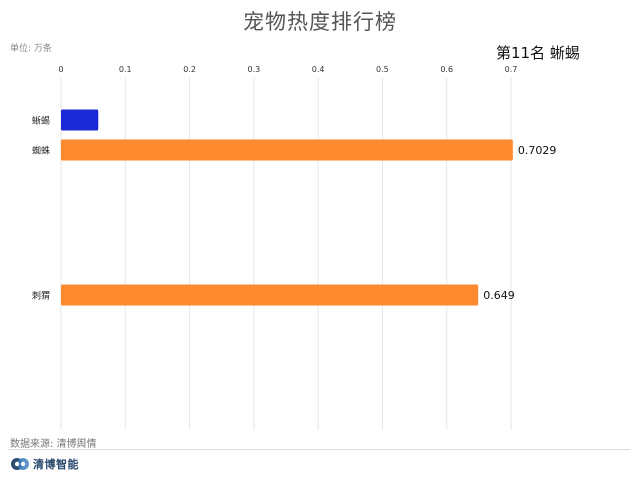  I want to click on x-tick-label: 0.5, so click(382, 69).